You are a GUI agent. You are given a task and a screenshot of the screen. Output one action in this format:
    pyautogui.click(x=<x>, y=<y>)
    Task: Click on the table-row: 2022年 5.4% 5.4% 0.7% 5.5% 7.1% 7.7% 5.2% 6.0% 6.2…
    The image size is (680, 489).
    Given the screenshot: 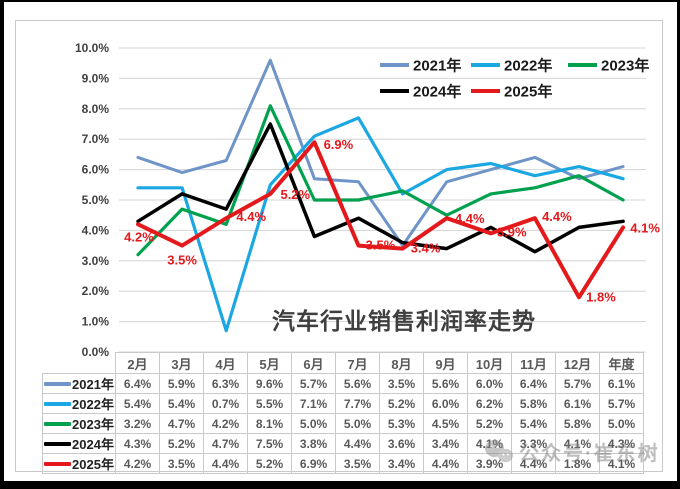 What is the action you would take?
    pyautogui.click(x=343, y=403)
    